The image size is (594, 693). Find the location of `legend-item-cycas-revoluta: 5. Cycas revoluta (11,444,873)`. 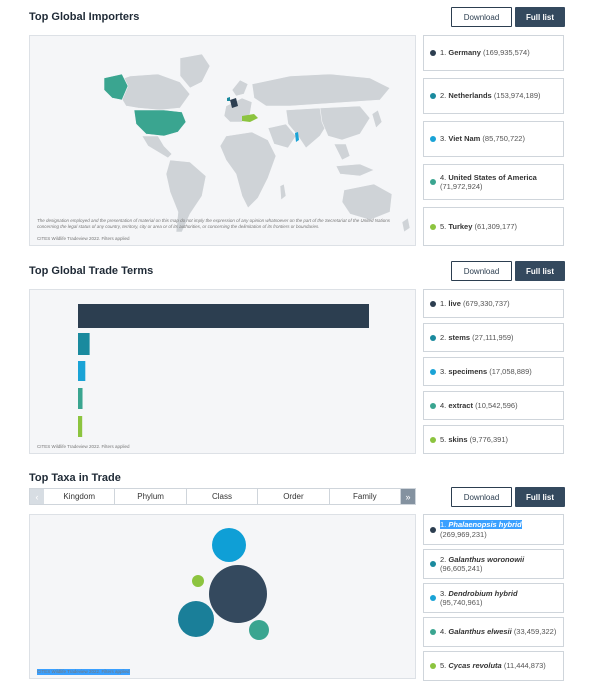

legend-item-cycas-revoluta: 5. Cycas revoluta (11,444,873) is located at coordinates (493, 666).